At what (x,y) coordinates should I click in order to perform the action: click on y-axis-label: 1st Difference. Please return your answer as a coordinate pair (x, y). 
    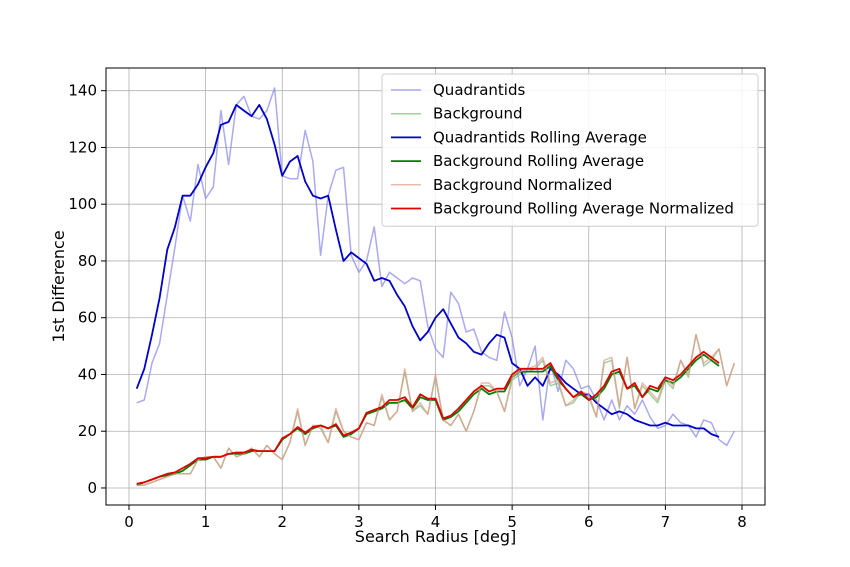
    Looking at the image, I should click on (58, 286).